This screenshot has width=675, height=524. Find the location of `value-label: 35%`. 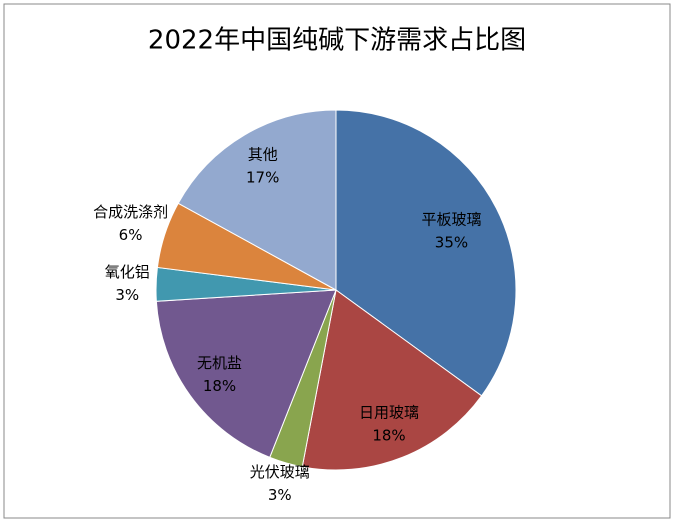

value-label: 35% is located at coordinates (451, 243).